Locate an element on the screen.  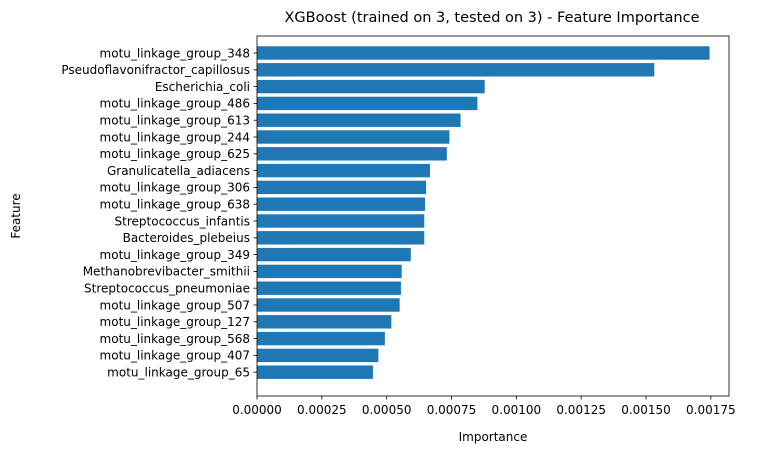
y-tick-label: Escherichia_coli is located at coordinates (202, 87).